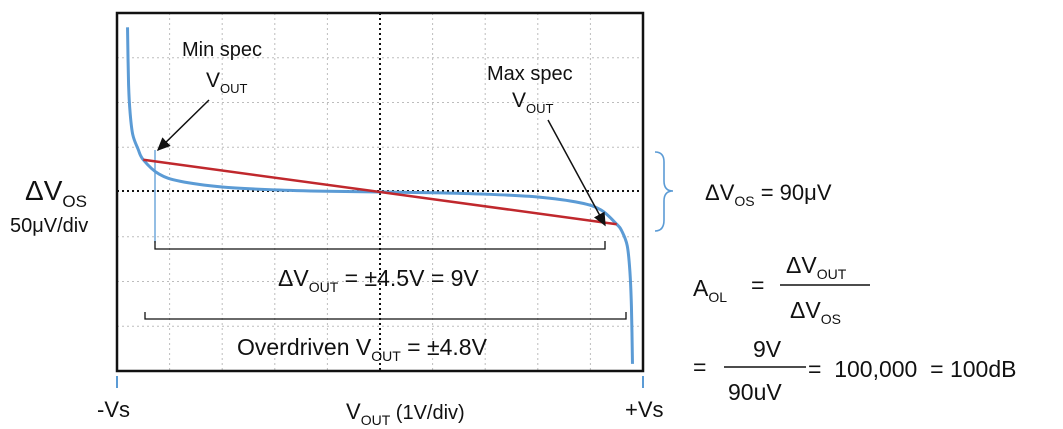  What do you see at coordinates (815, 312) in the screenshot?
I see `aol-denominator: ΔVOS` at bounding box center [815, 312].